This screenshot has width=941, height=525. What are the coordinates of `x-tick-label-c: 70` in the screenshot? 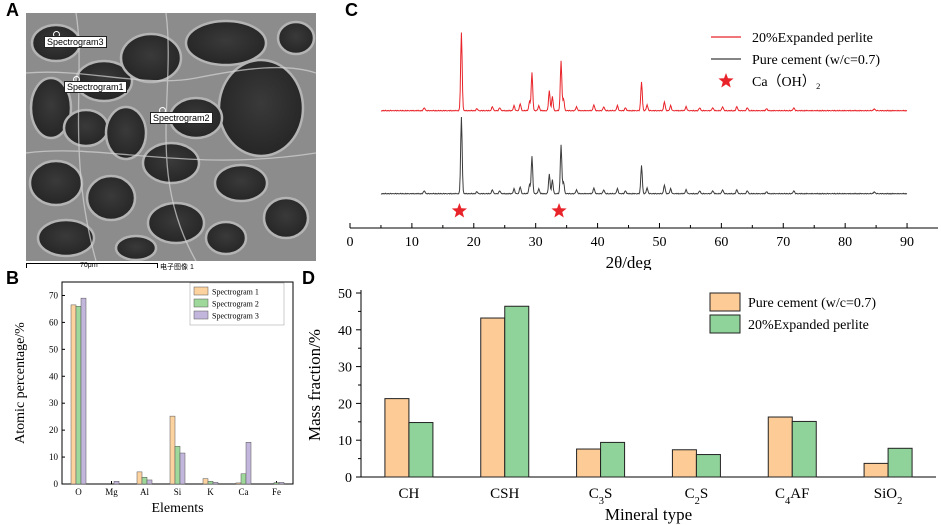 It's located at (783, 242).